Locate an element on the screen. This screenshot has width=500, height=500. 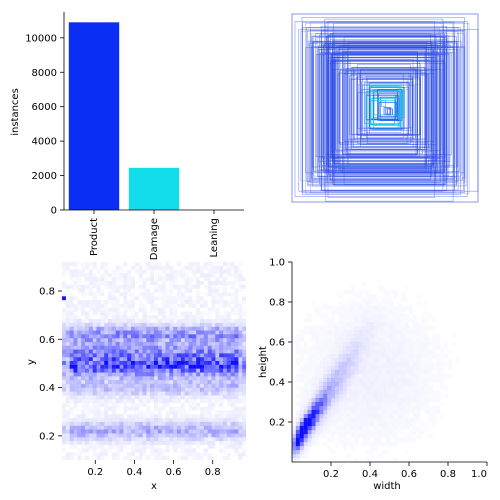
y-tick-label: 1.0 is located at coordinates (277, 263).